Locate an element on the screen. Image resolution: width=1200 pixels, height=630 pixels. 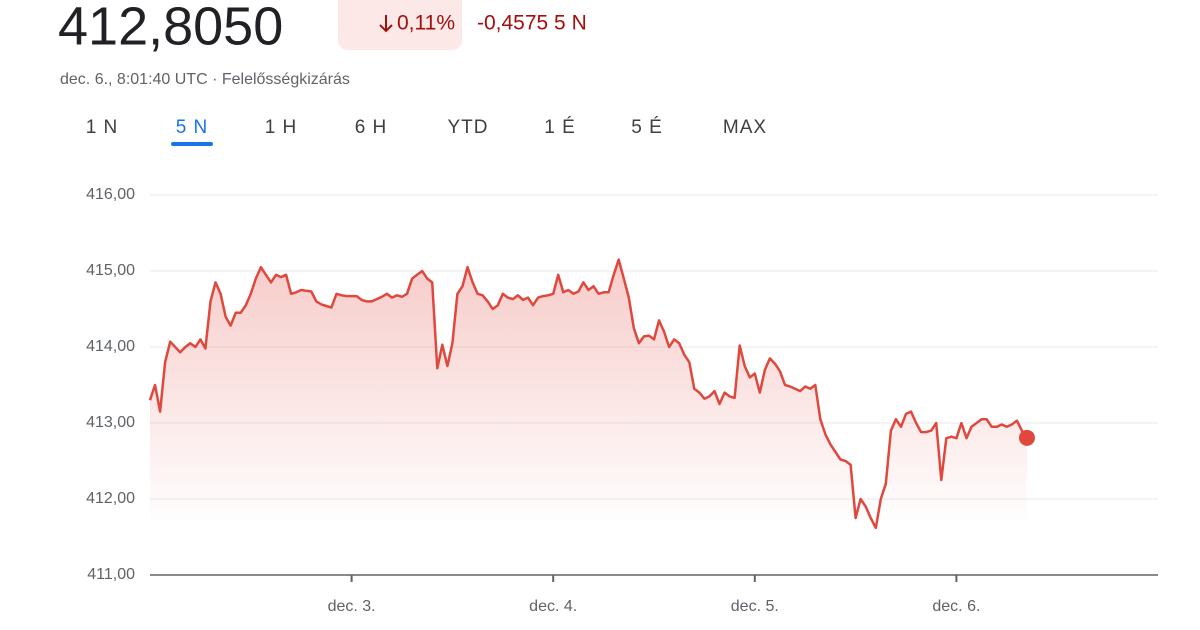
tabs: 1 N 5 N 1 H 6 H YTD 1 É 5 É MAX is located at coordinates (426, 131).